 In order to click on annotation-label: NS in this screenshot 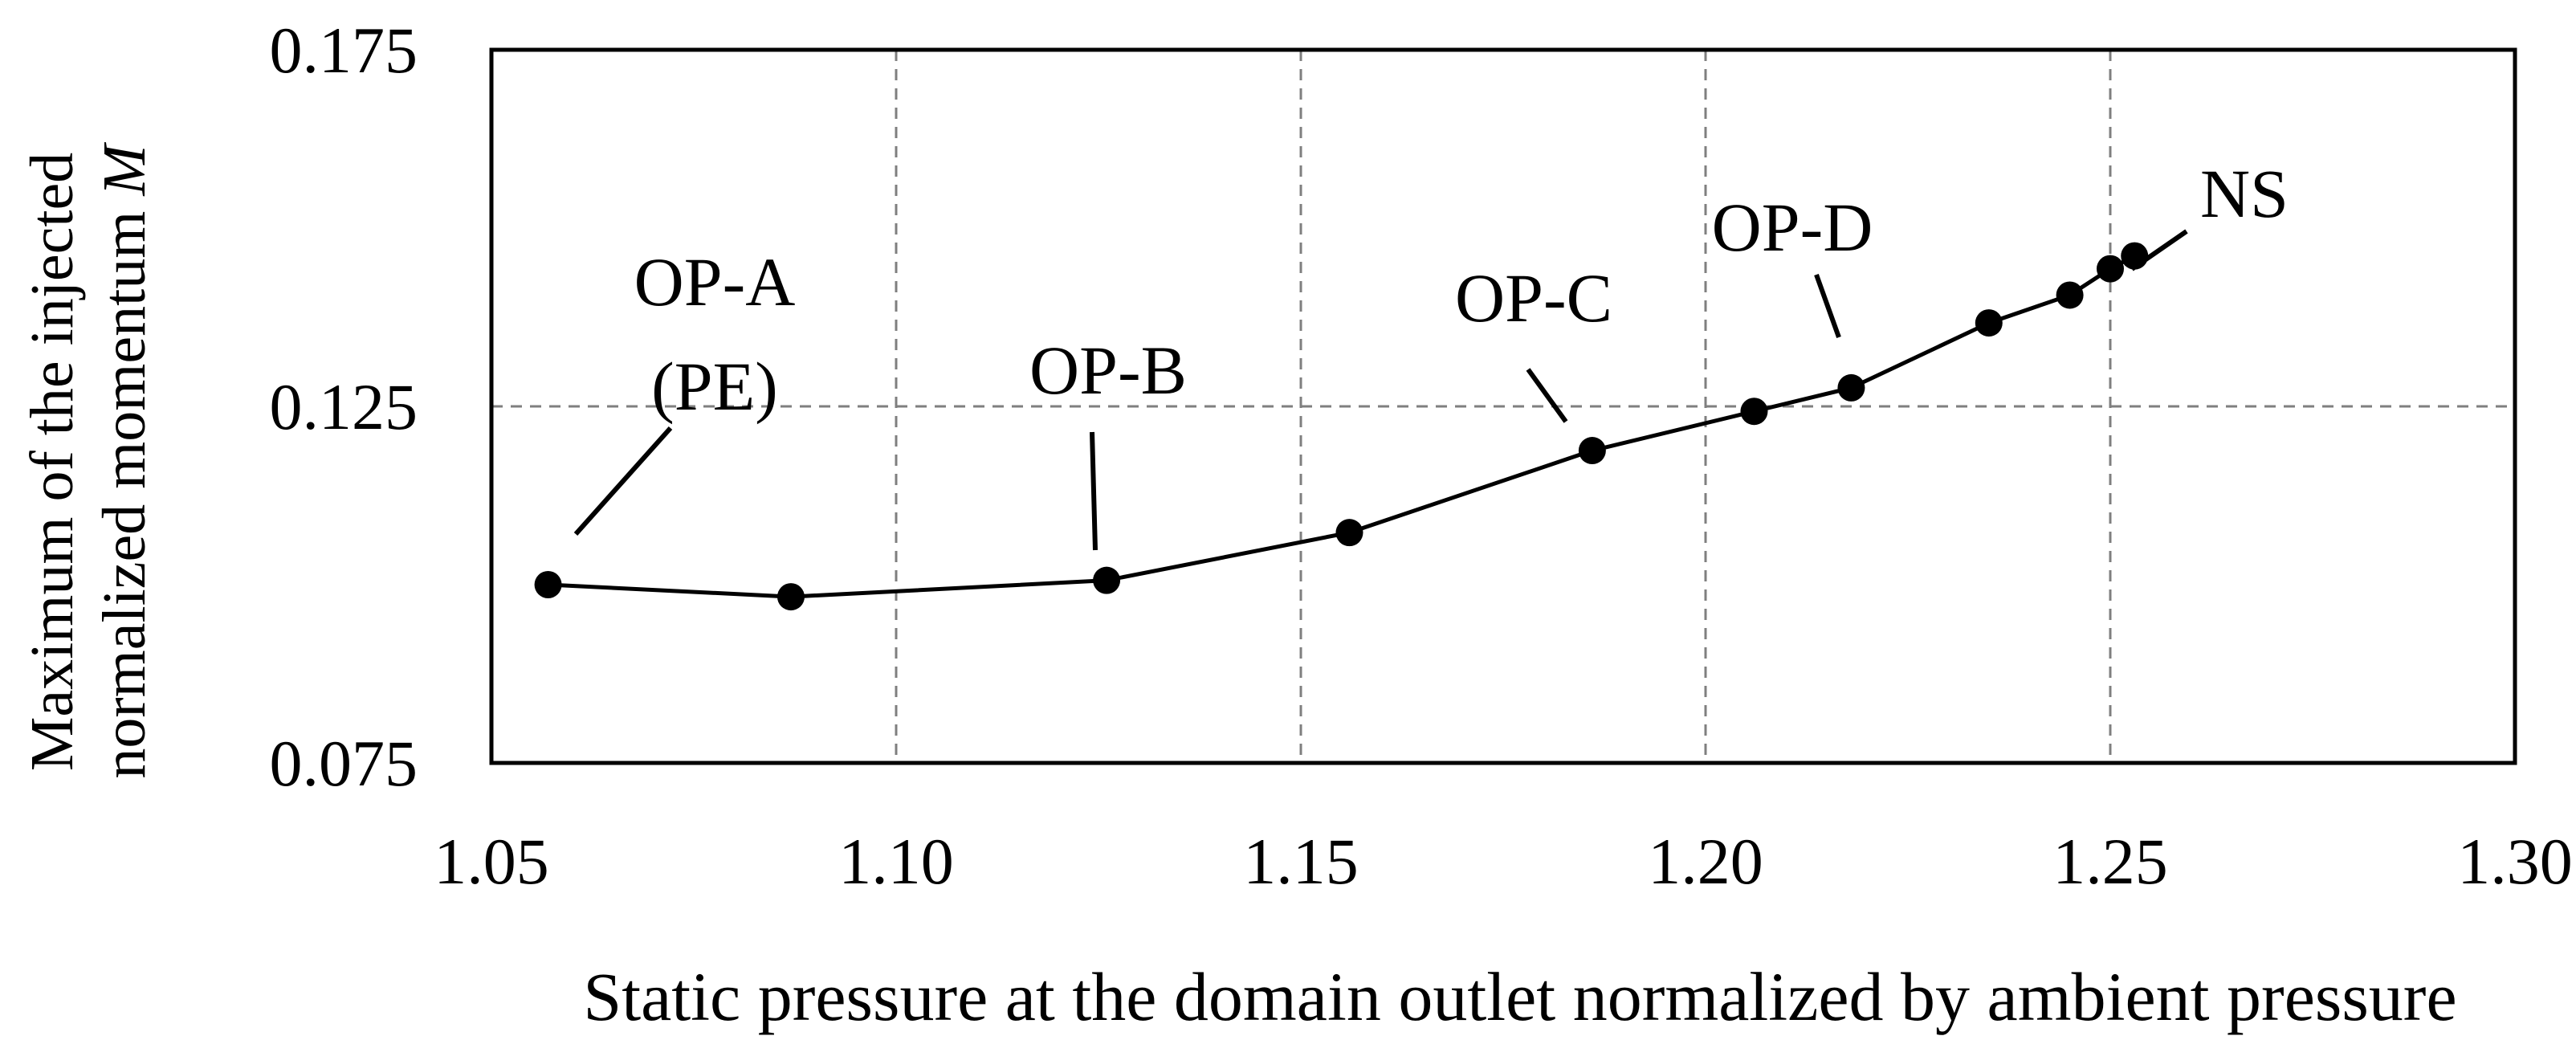, I will do `click(2244, 193)`.